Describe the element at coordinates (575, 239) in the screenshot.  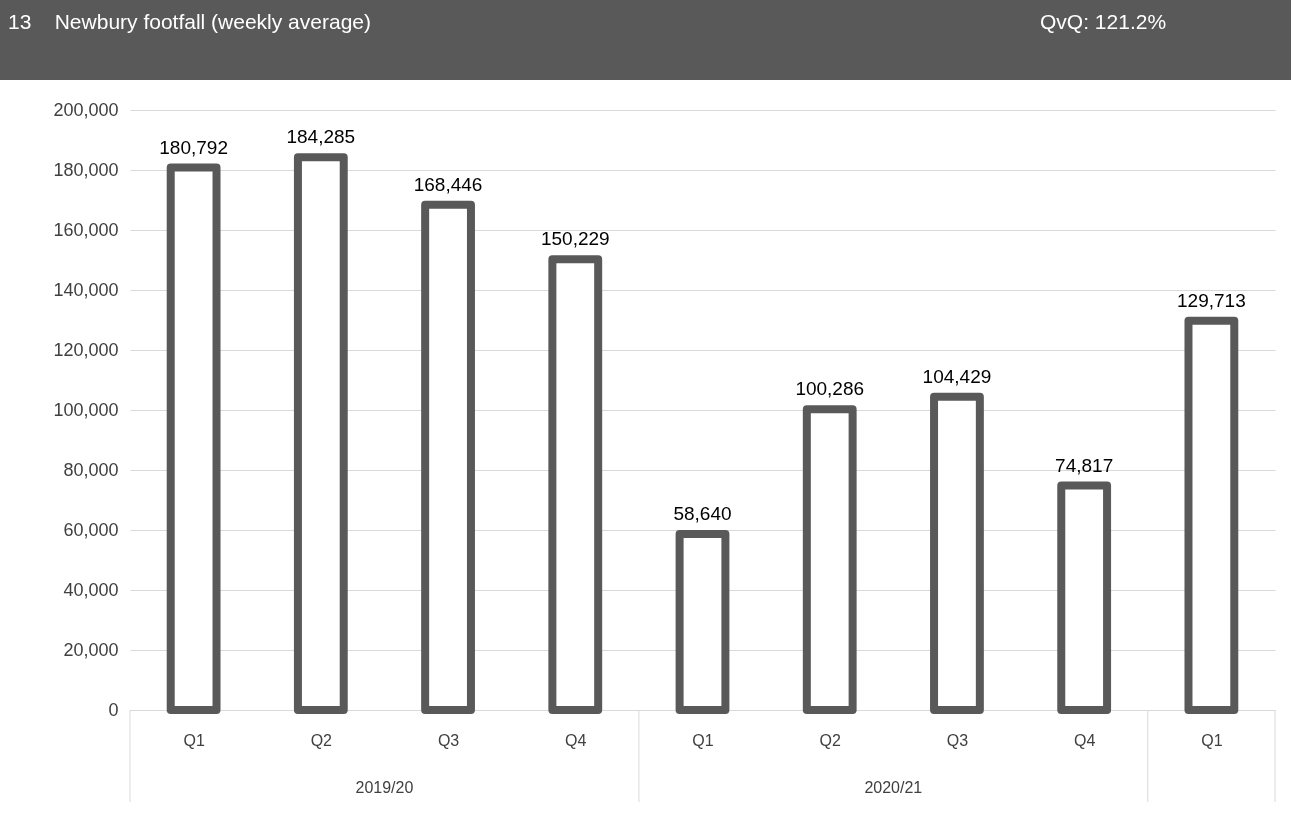
I see `data-label: 150,229` at that location.